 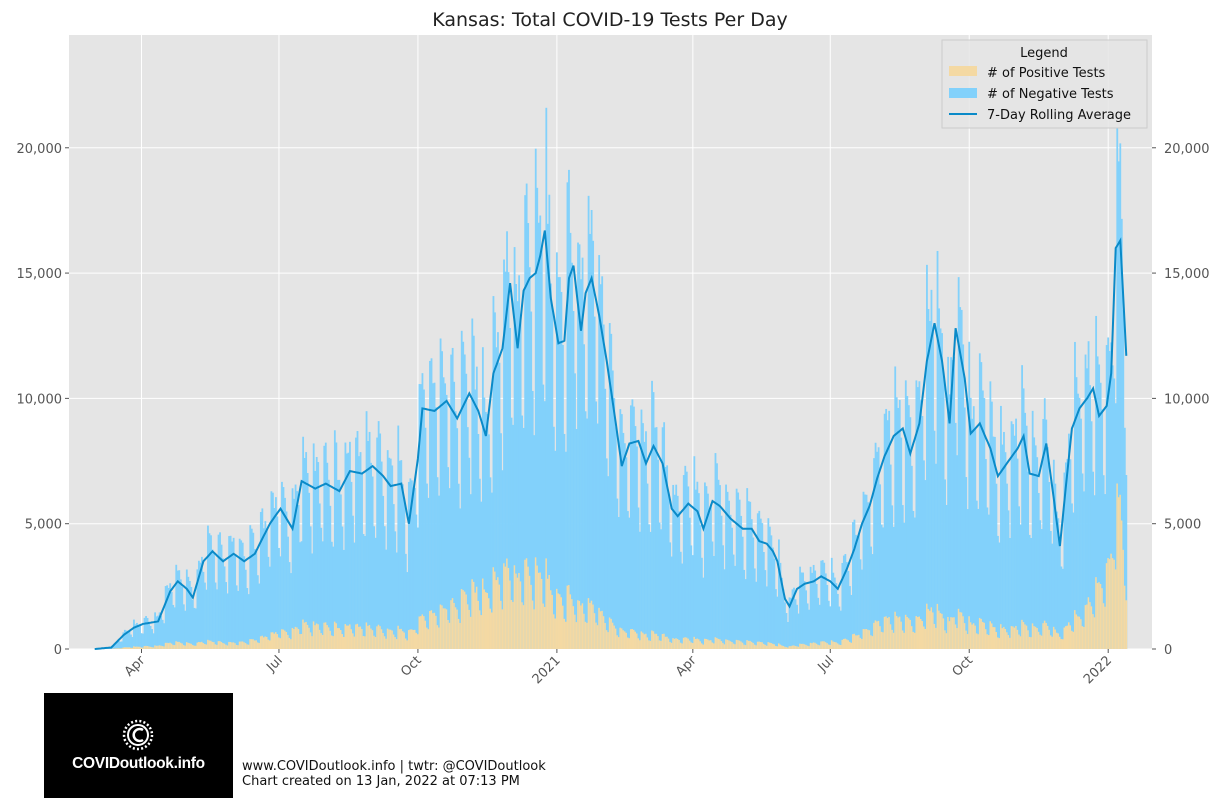 I want to click on x-tick-label: Jul, so click(x=274, y=664).